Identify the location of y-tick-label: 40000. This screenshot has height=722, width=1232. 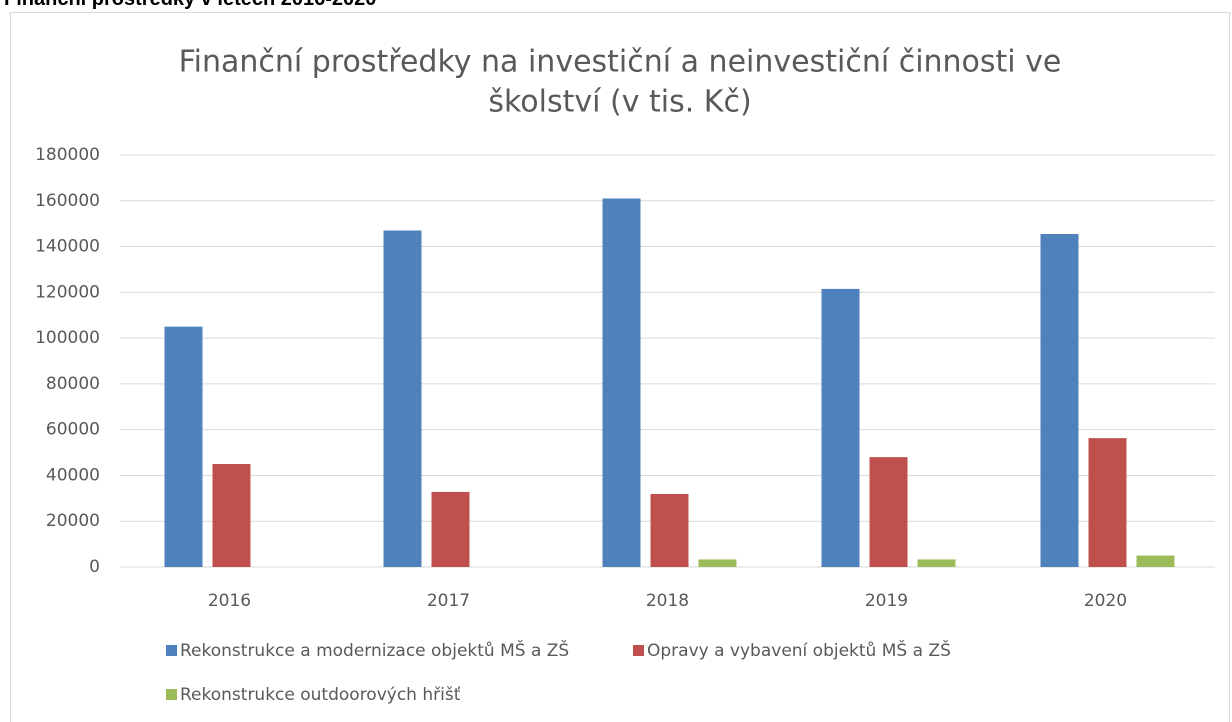
(73, 475).